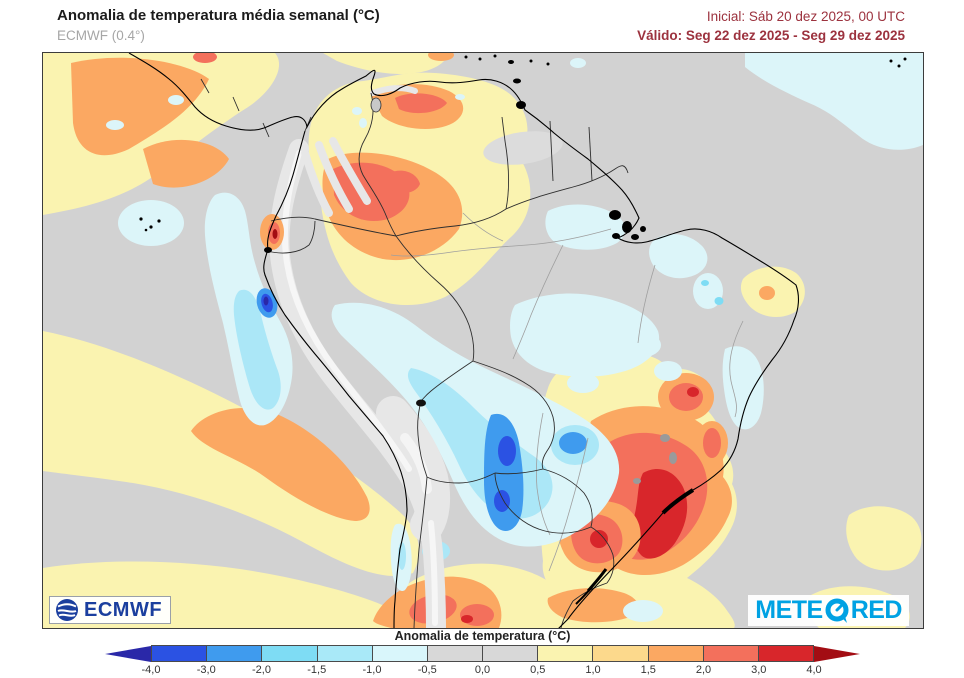 Image resolution: width=964 pixels, height=678 pixels. What do you see at coordinates (655, 459) in the screenshot?
I see `urban-gray-dots` at bounding box center [655, 459].